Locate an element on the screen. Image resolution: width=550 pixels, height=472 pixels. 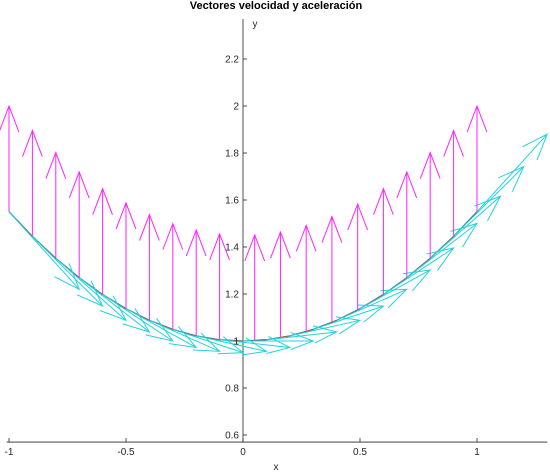
x-tick-label: 0.5 is located at coordinates (360, 452).